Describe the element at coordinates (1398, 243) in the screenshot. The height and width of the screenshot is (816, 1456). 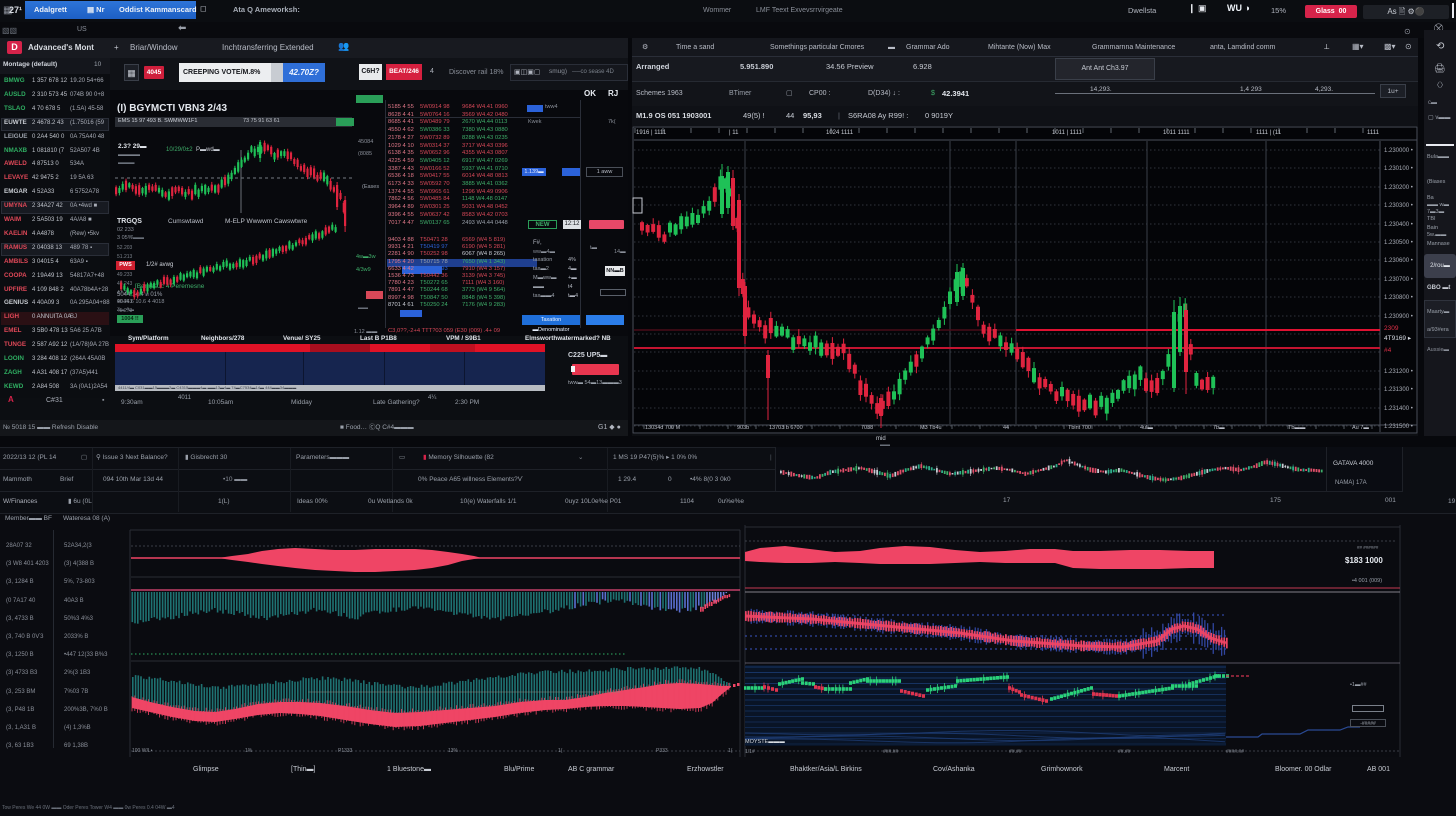
I see `svg-text: 1.230500 •` at that location.